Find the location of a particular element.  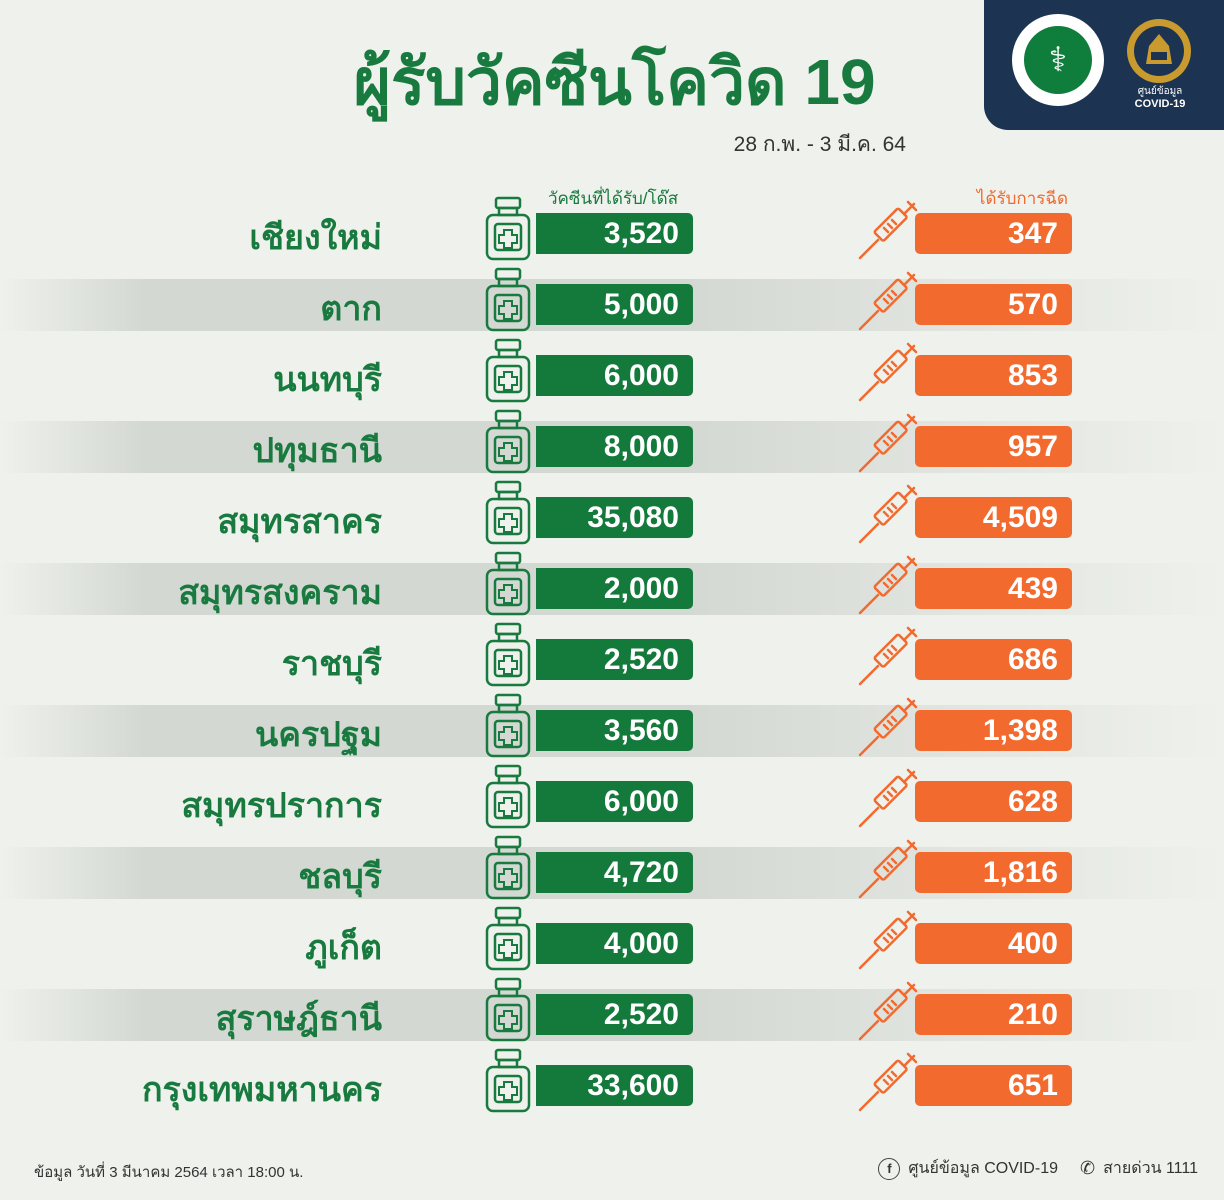

page-title: ผู้รับวัคซีนโควิด 19 is located at coordinates (614, 82).